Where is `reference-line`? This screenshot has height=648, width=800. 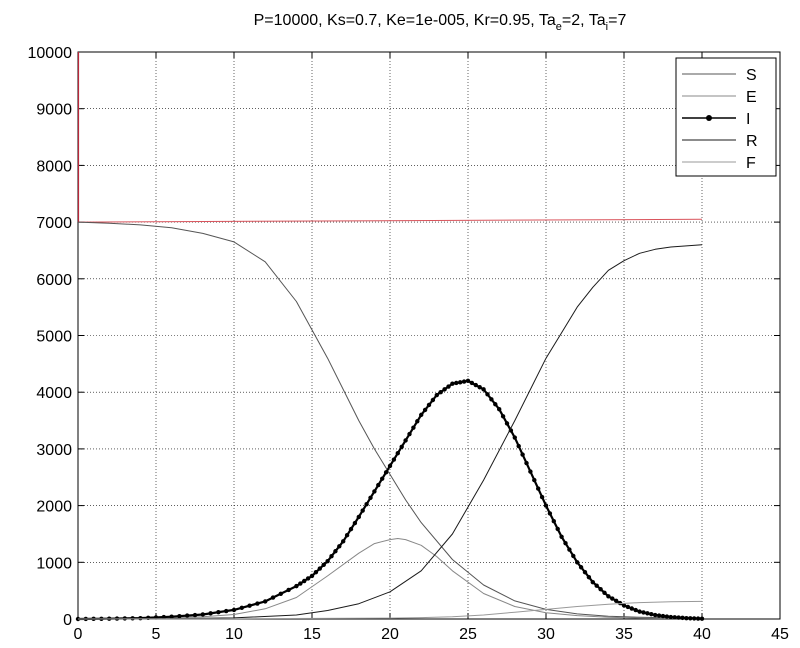
reference-line is located at coordinates (390, 220).